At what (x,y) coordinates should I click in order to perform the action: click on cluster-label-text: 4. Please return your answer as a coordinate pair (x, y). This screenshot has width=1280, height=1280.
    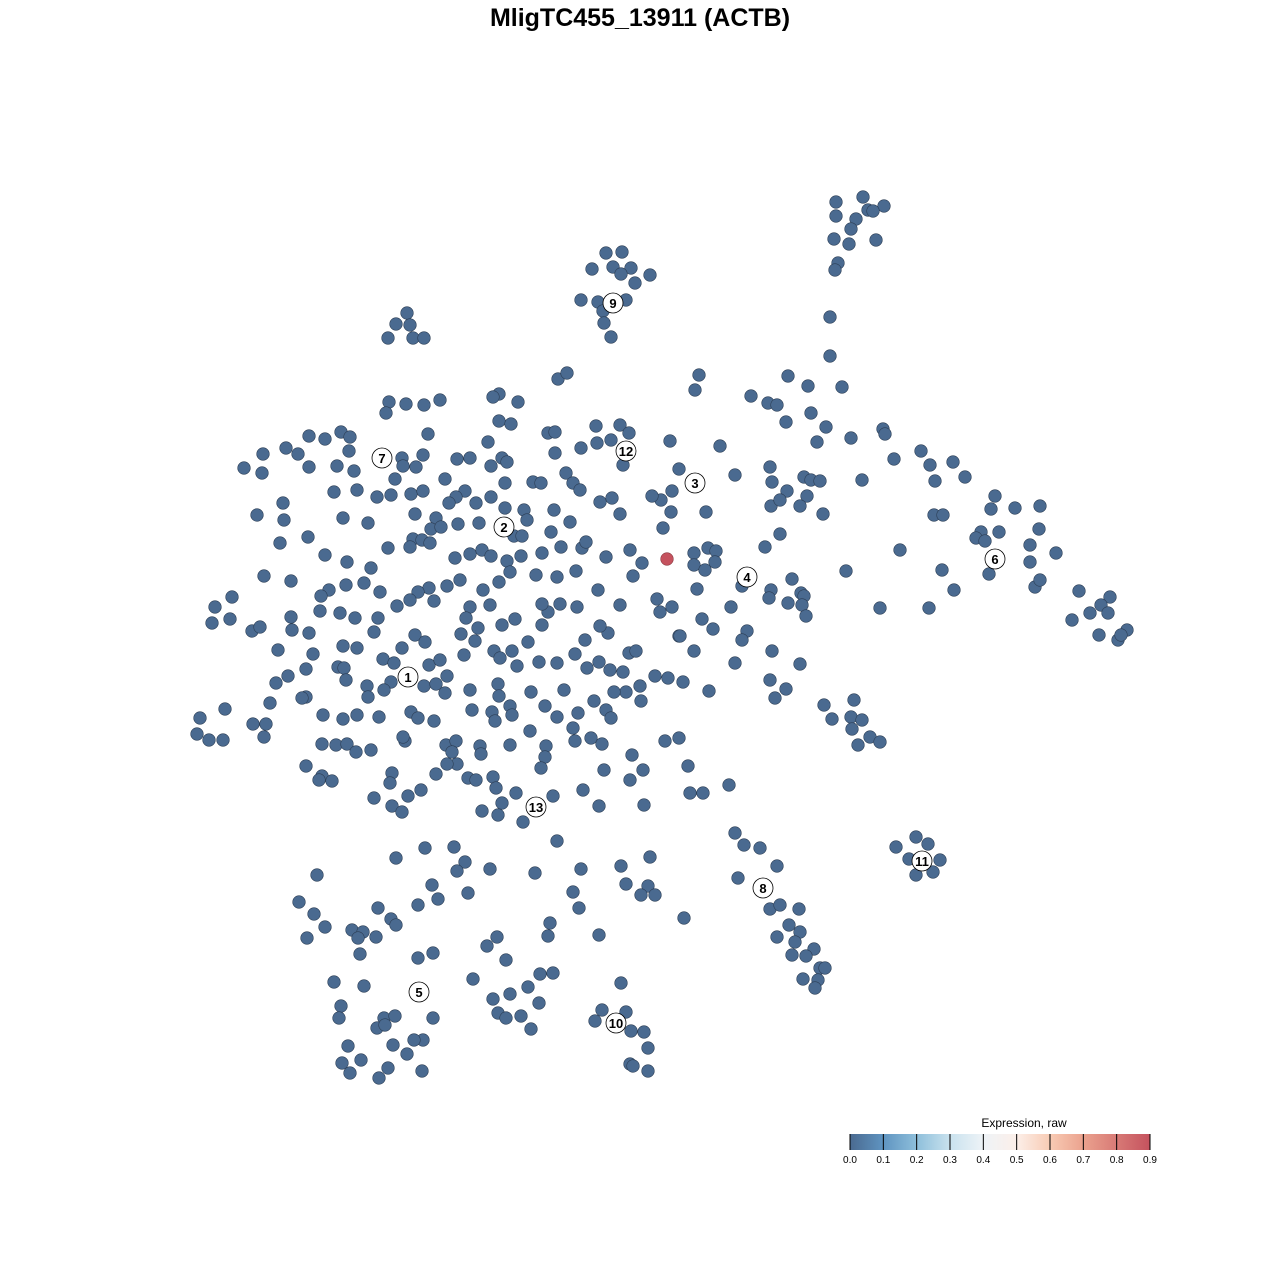
    Looking at the image, I should click on (747, 577).